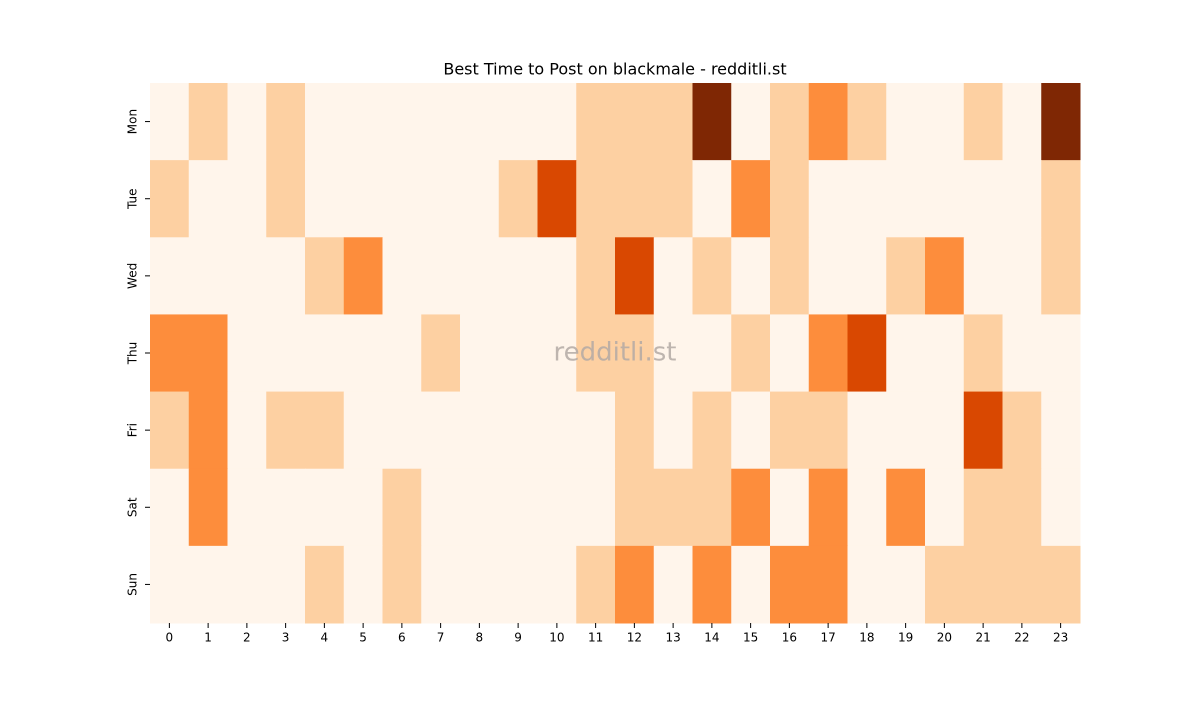 The image size is (1200, 704). Describe the element at coordinates (402, 638) in the screenshot. I see `x-tick-label: 6` at that location.